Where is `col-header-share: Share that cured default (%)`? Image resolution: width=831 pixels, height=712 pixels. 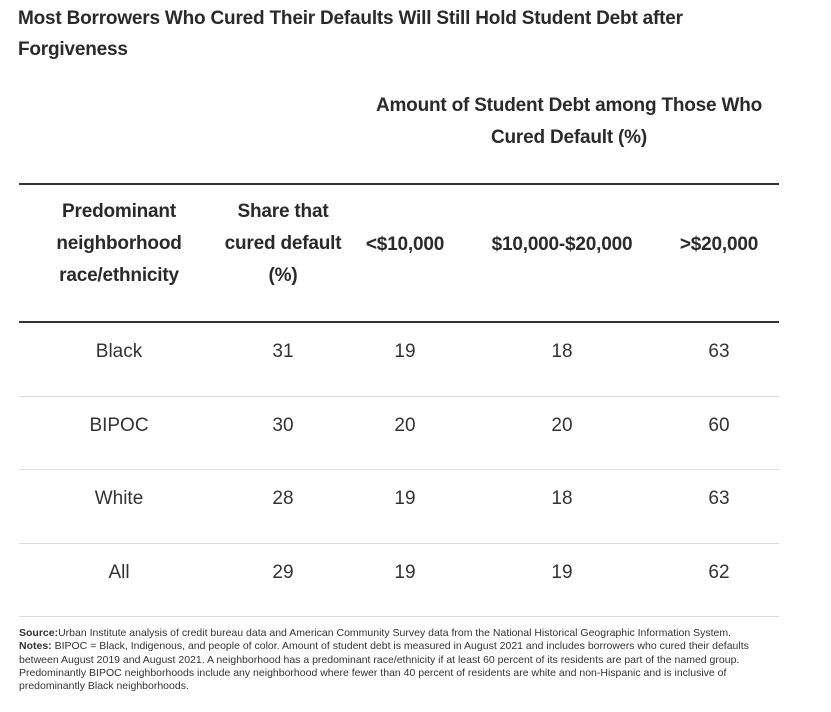
col-header-share: Share that cured default (%) is located at coordinates (283, 243).